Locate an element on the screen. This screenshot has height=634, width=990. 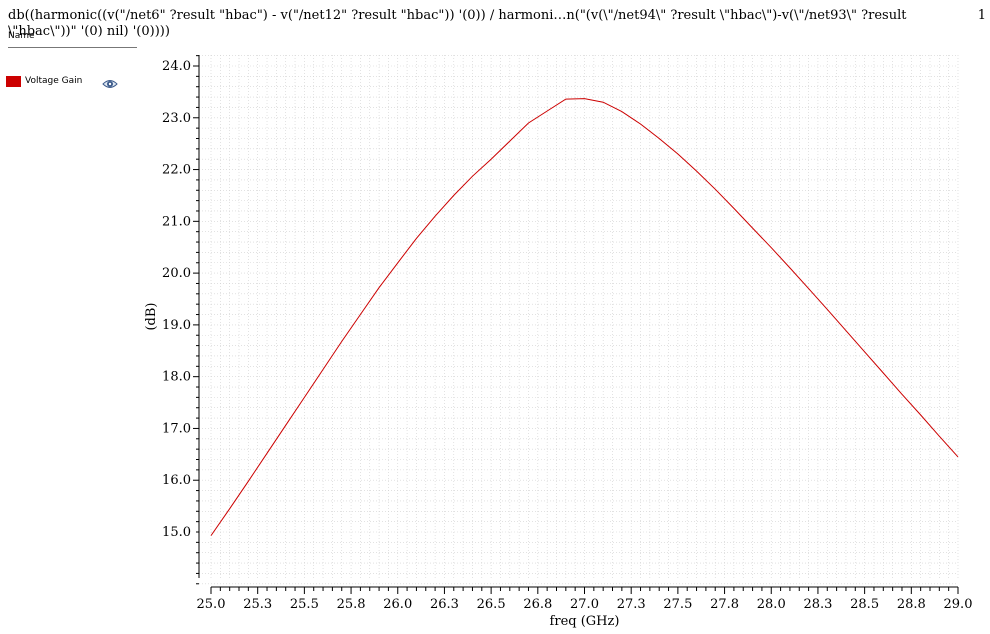
x-tick-label: 28.3 is located at coordinates (817, 604).